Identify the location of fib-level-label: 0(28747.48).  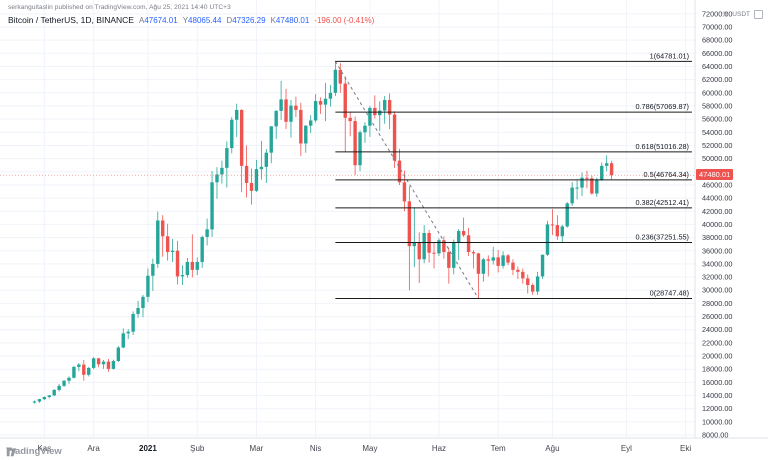
(669, 292).